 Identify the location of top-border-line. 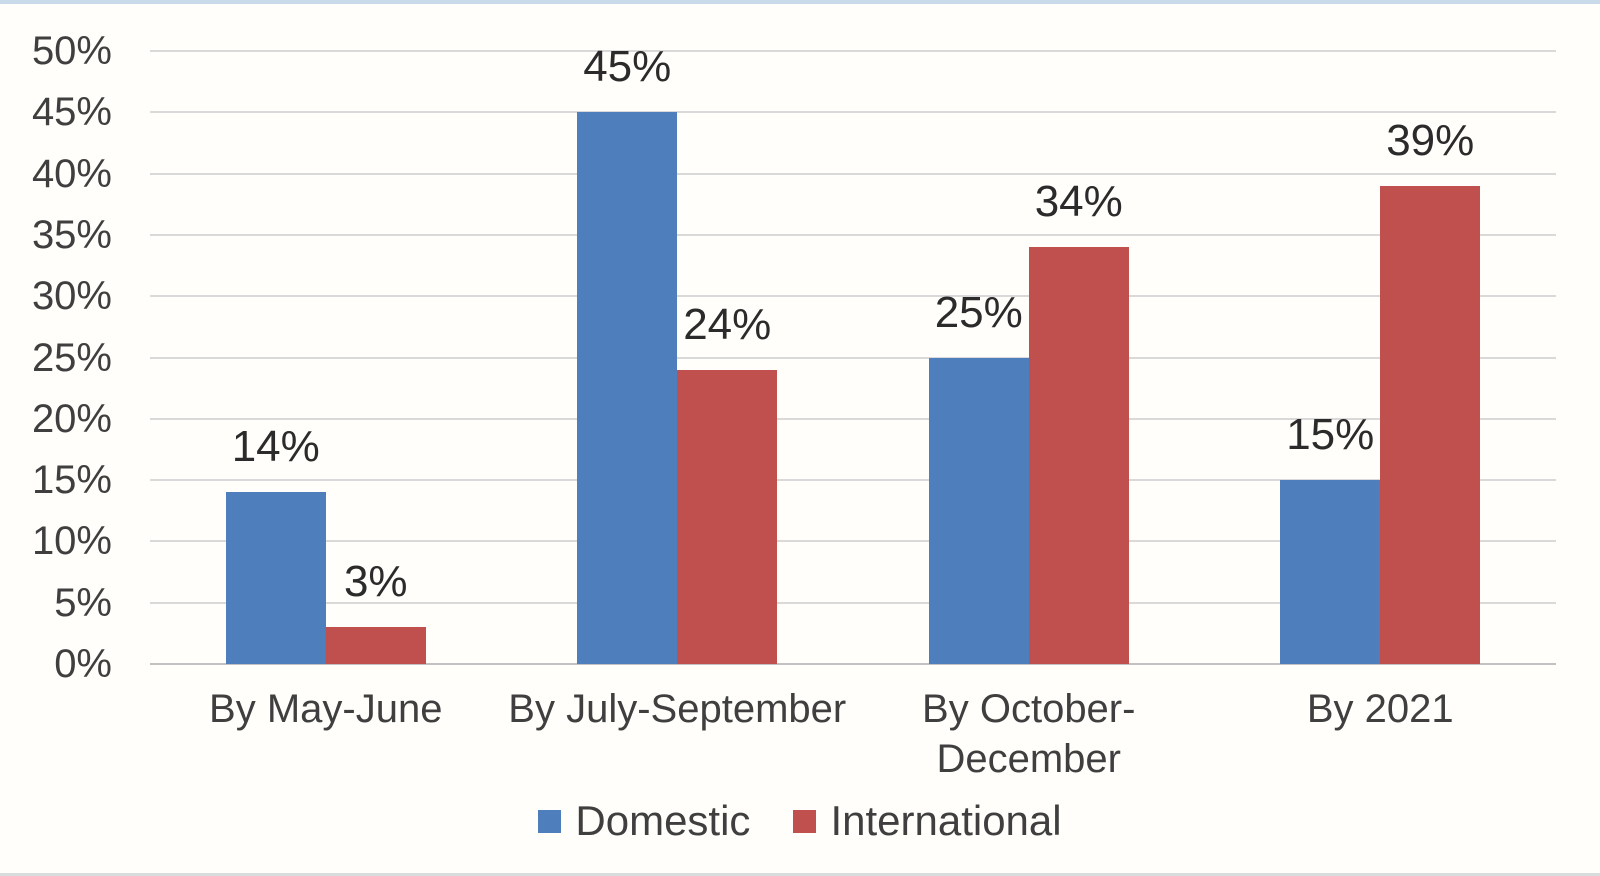
(800, 2).